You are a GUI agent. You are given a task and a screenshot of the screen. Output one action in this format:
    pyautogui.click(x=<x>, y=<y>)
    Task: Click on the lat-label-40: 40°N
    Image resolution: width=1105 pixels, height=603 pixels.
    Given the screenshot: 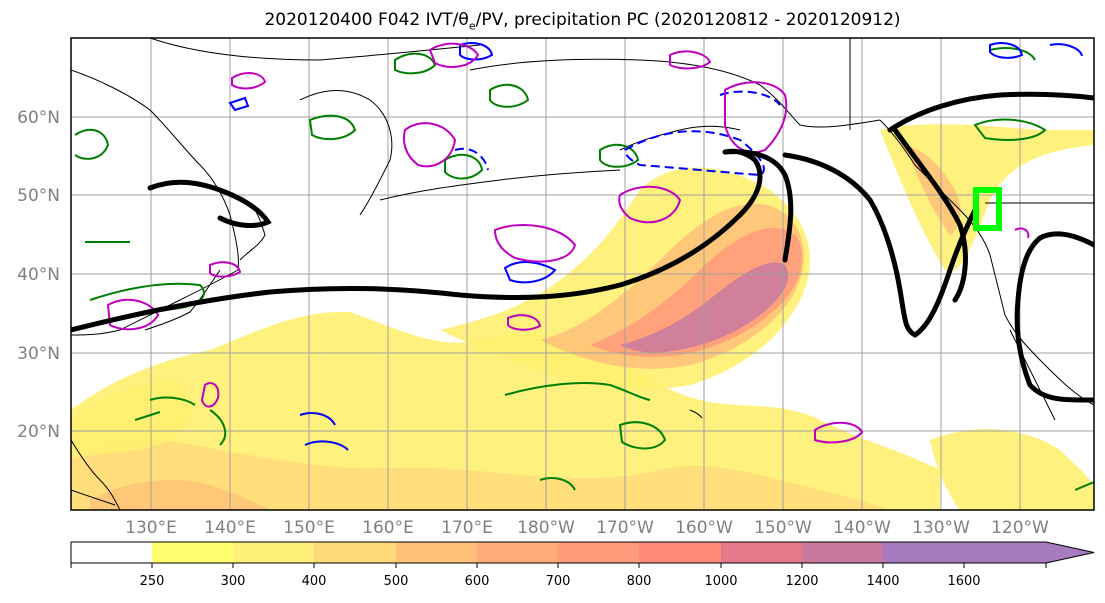 What is the action you would take?
    pyautogui.click(x=38, y=275)
    